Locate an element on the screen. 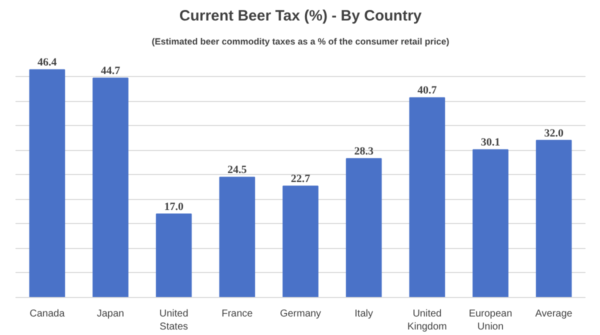 This screenshot has height=335, width=600. chart-title: Current Beer Tax (%) - By Country is located at coordinates (300, 16).